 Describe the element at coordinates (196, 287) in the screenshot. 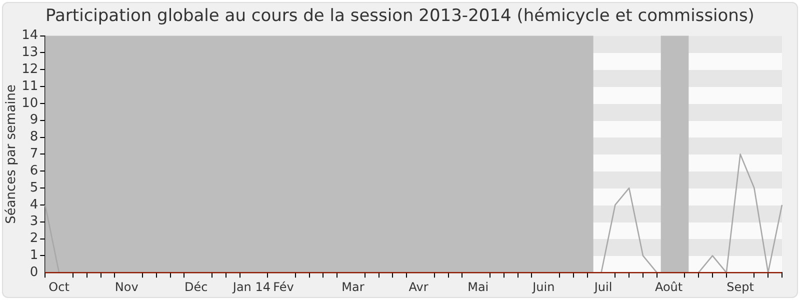

I see `x-tick-label: Déc` at that location.